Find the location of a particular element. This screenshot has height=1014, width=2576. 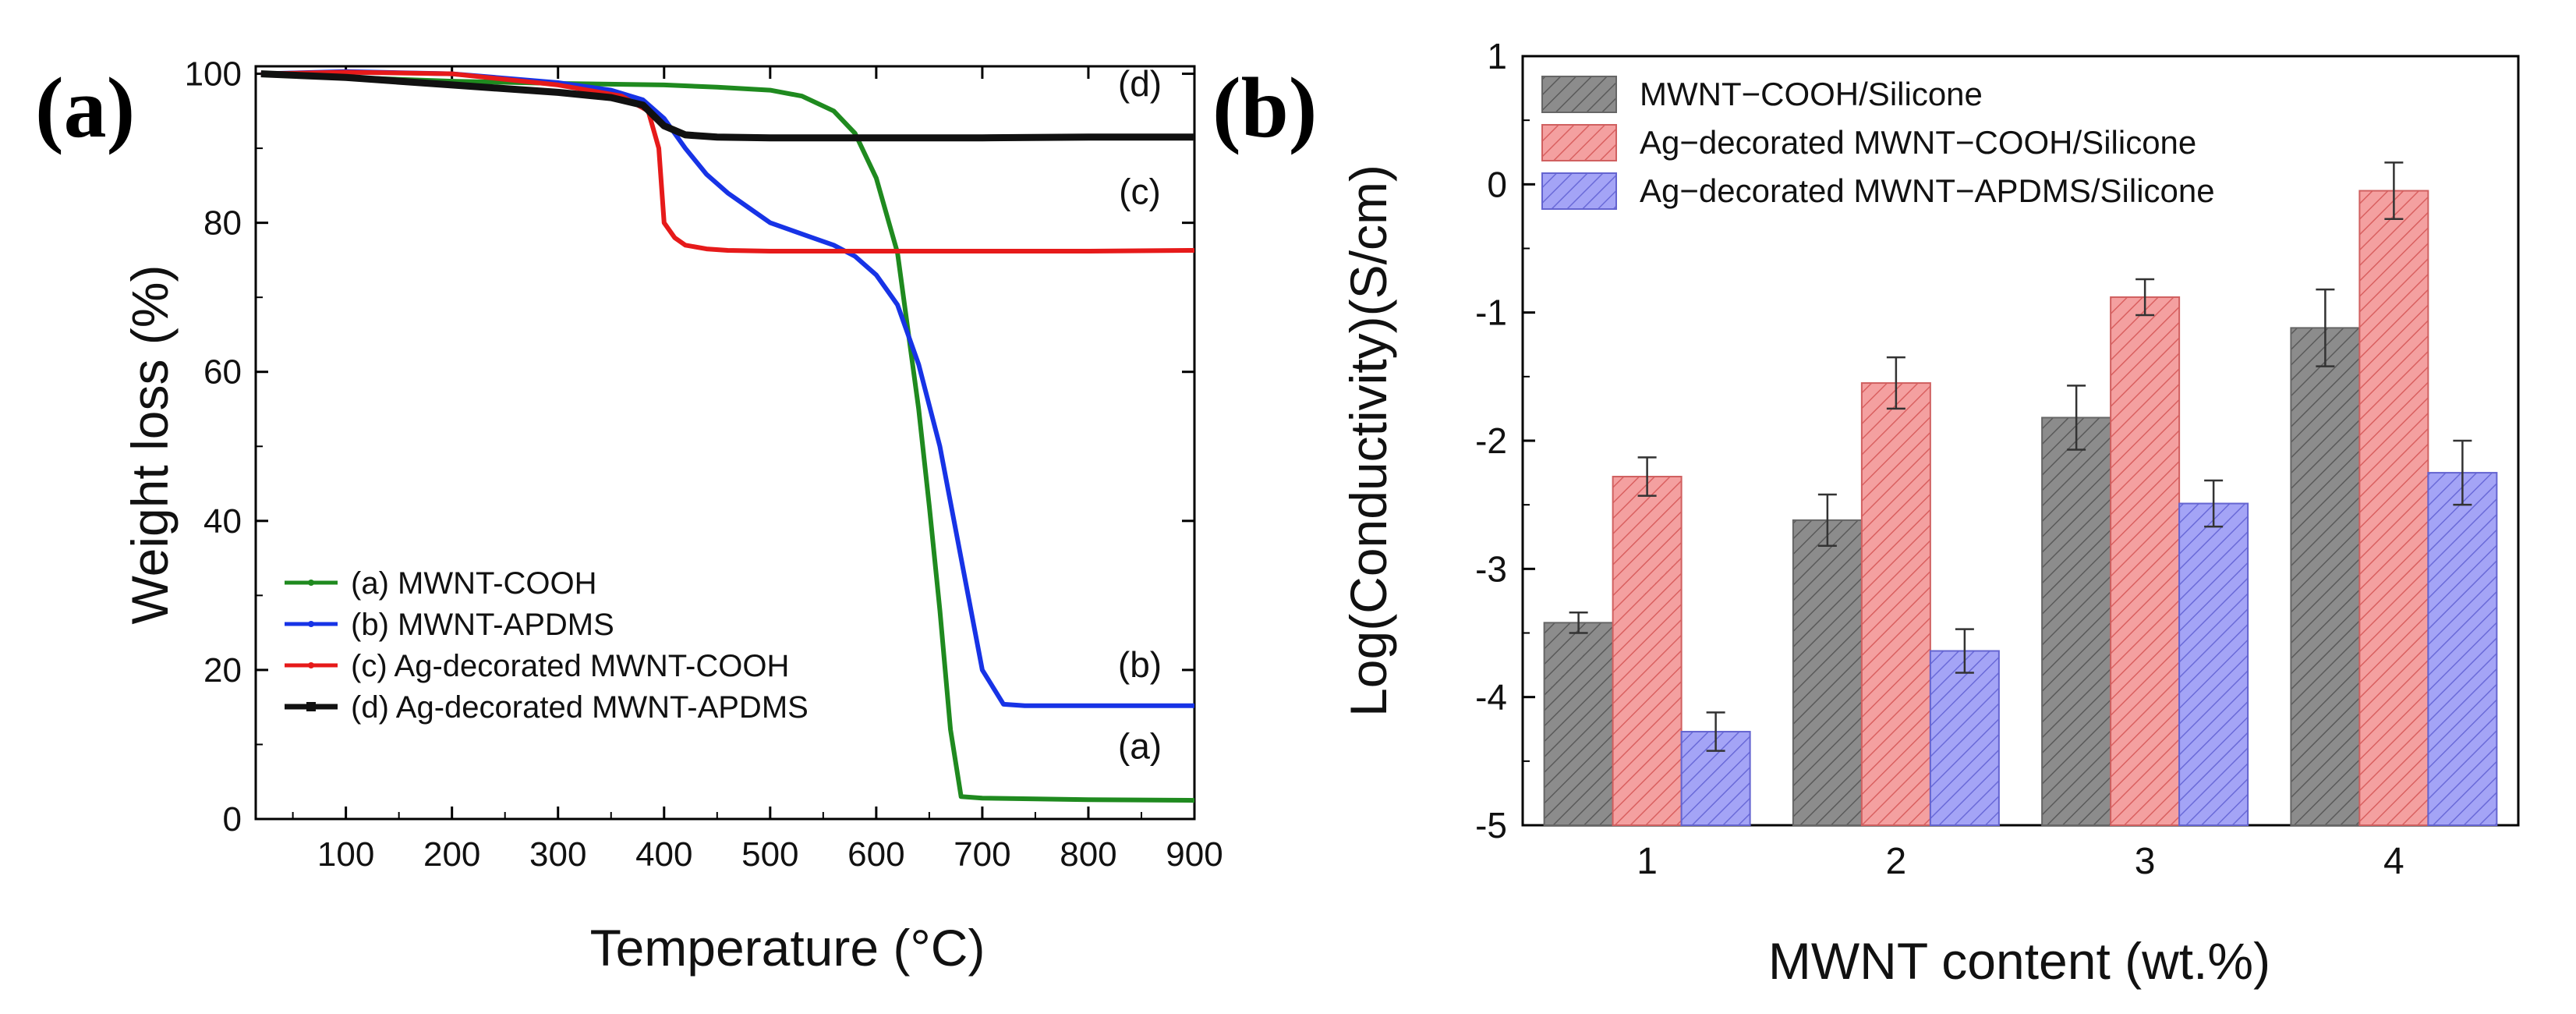

y-tick-label: -2 is located at coordinates (1491, 441).